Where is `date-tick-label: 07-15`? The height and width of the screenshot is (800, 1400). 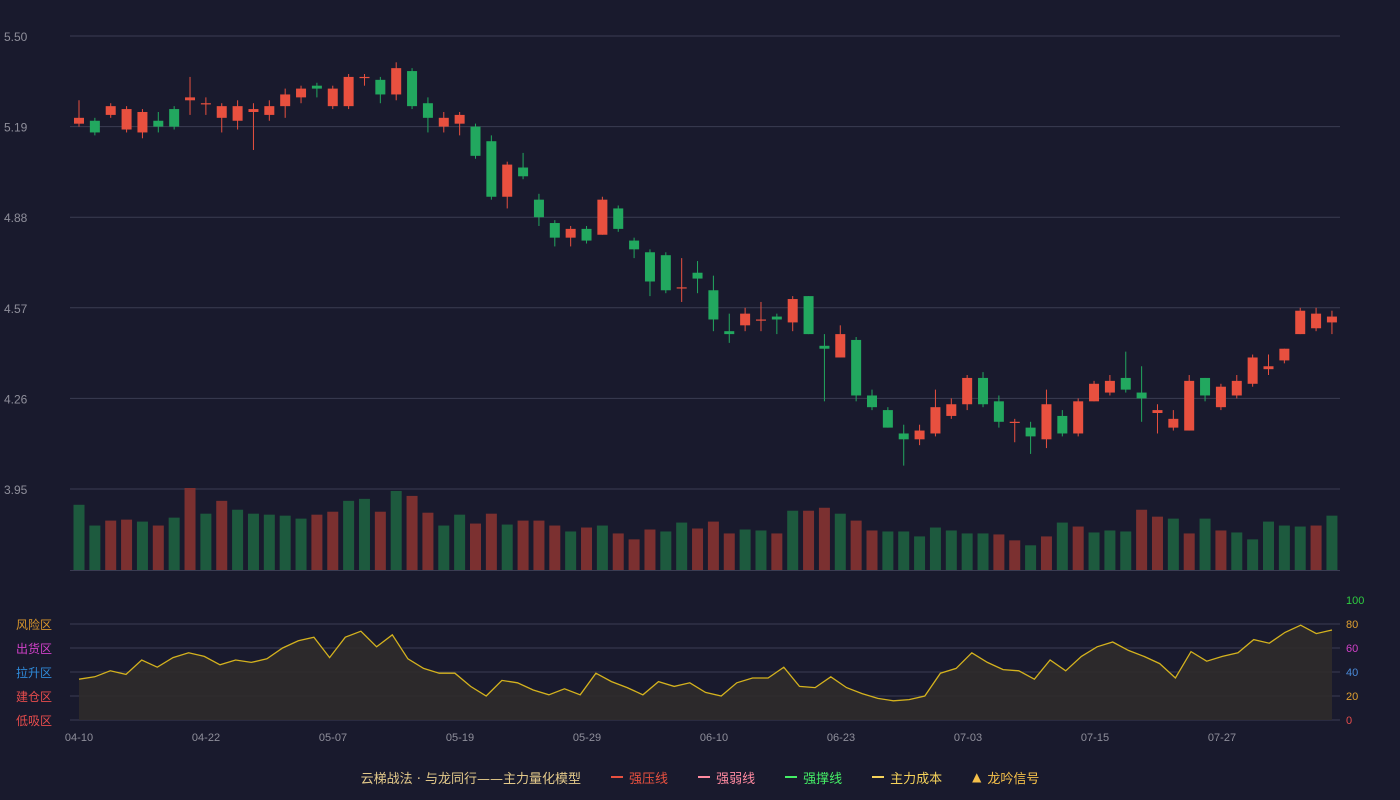
date-tick-label: 07-15 is located at coordinates (1095, 738).